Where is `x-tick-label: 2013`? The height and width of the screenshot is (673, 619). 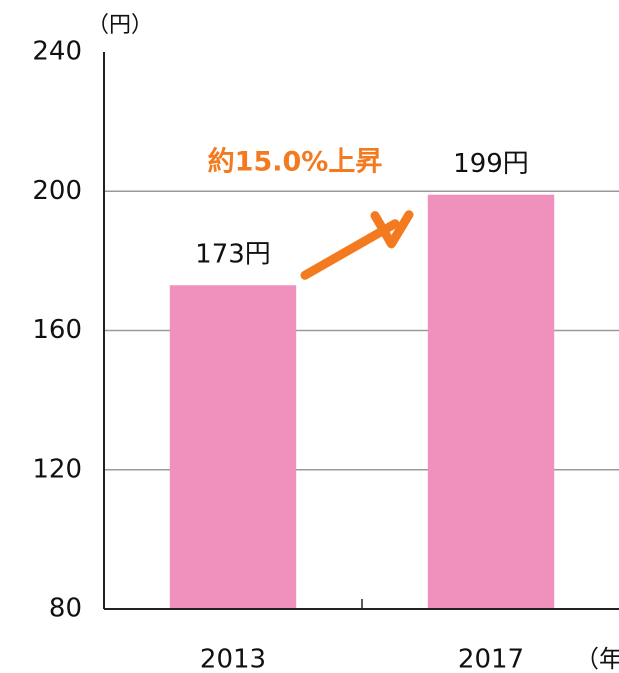
x-tick-label: 2013 is located at coordinates (233, 659).